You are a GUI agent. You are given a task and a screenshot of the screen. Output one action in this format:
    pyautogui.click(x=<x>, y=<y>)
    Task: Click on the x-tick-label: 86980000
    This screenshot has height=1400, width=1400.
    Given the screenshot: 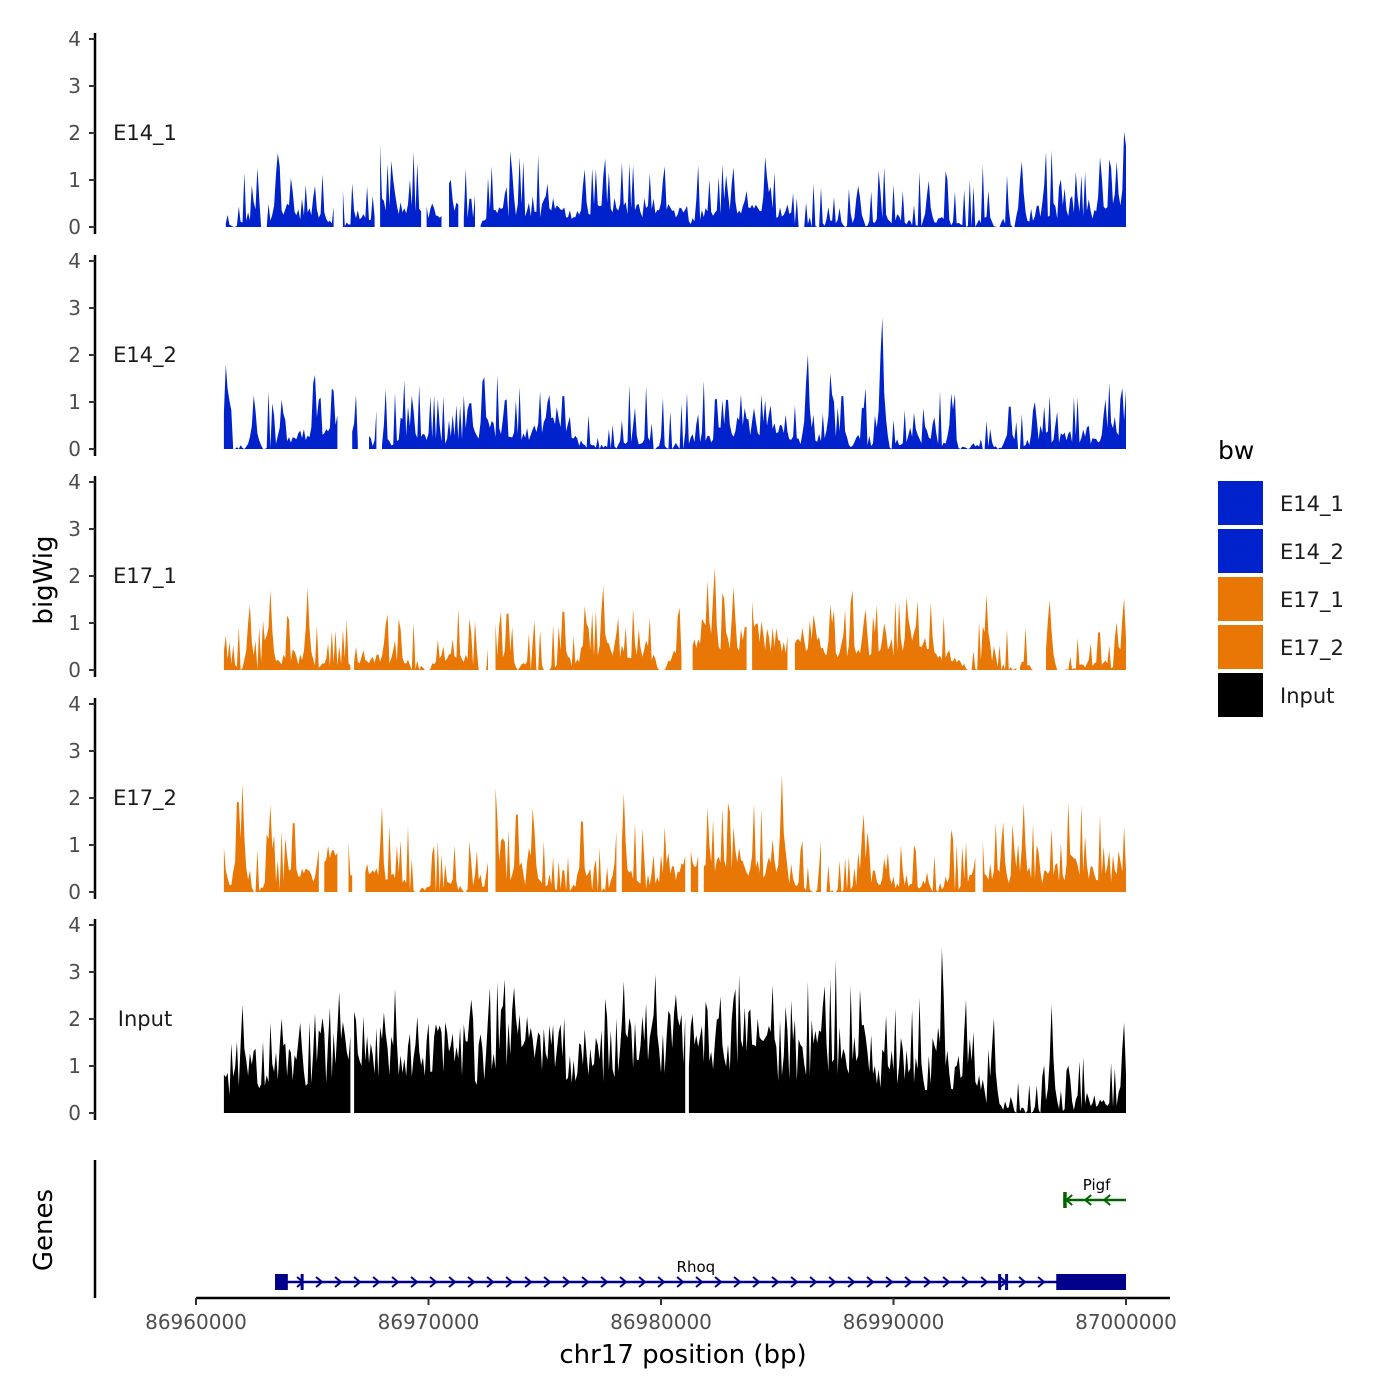 What is the action you would take?
    pyautogui.click(x=661, y=1322)
    